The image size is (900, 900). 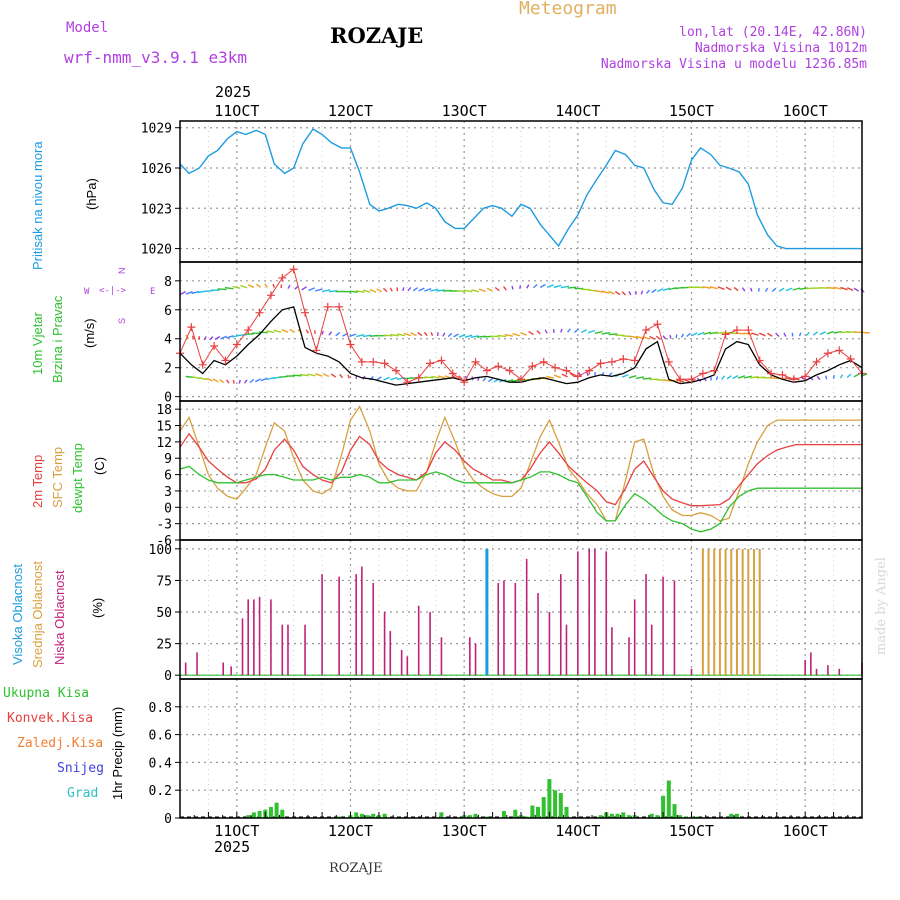 I want to click on wind-axis-label-1: 10m Vjetar, so click(x=37, y=343).